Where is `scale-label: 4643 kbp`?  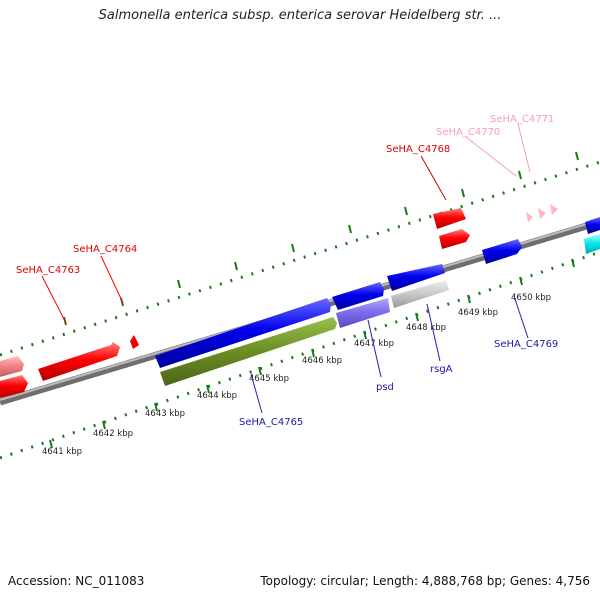 scale-label: 4643 kbp is located at coordinates (165, 414).